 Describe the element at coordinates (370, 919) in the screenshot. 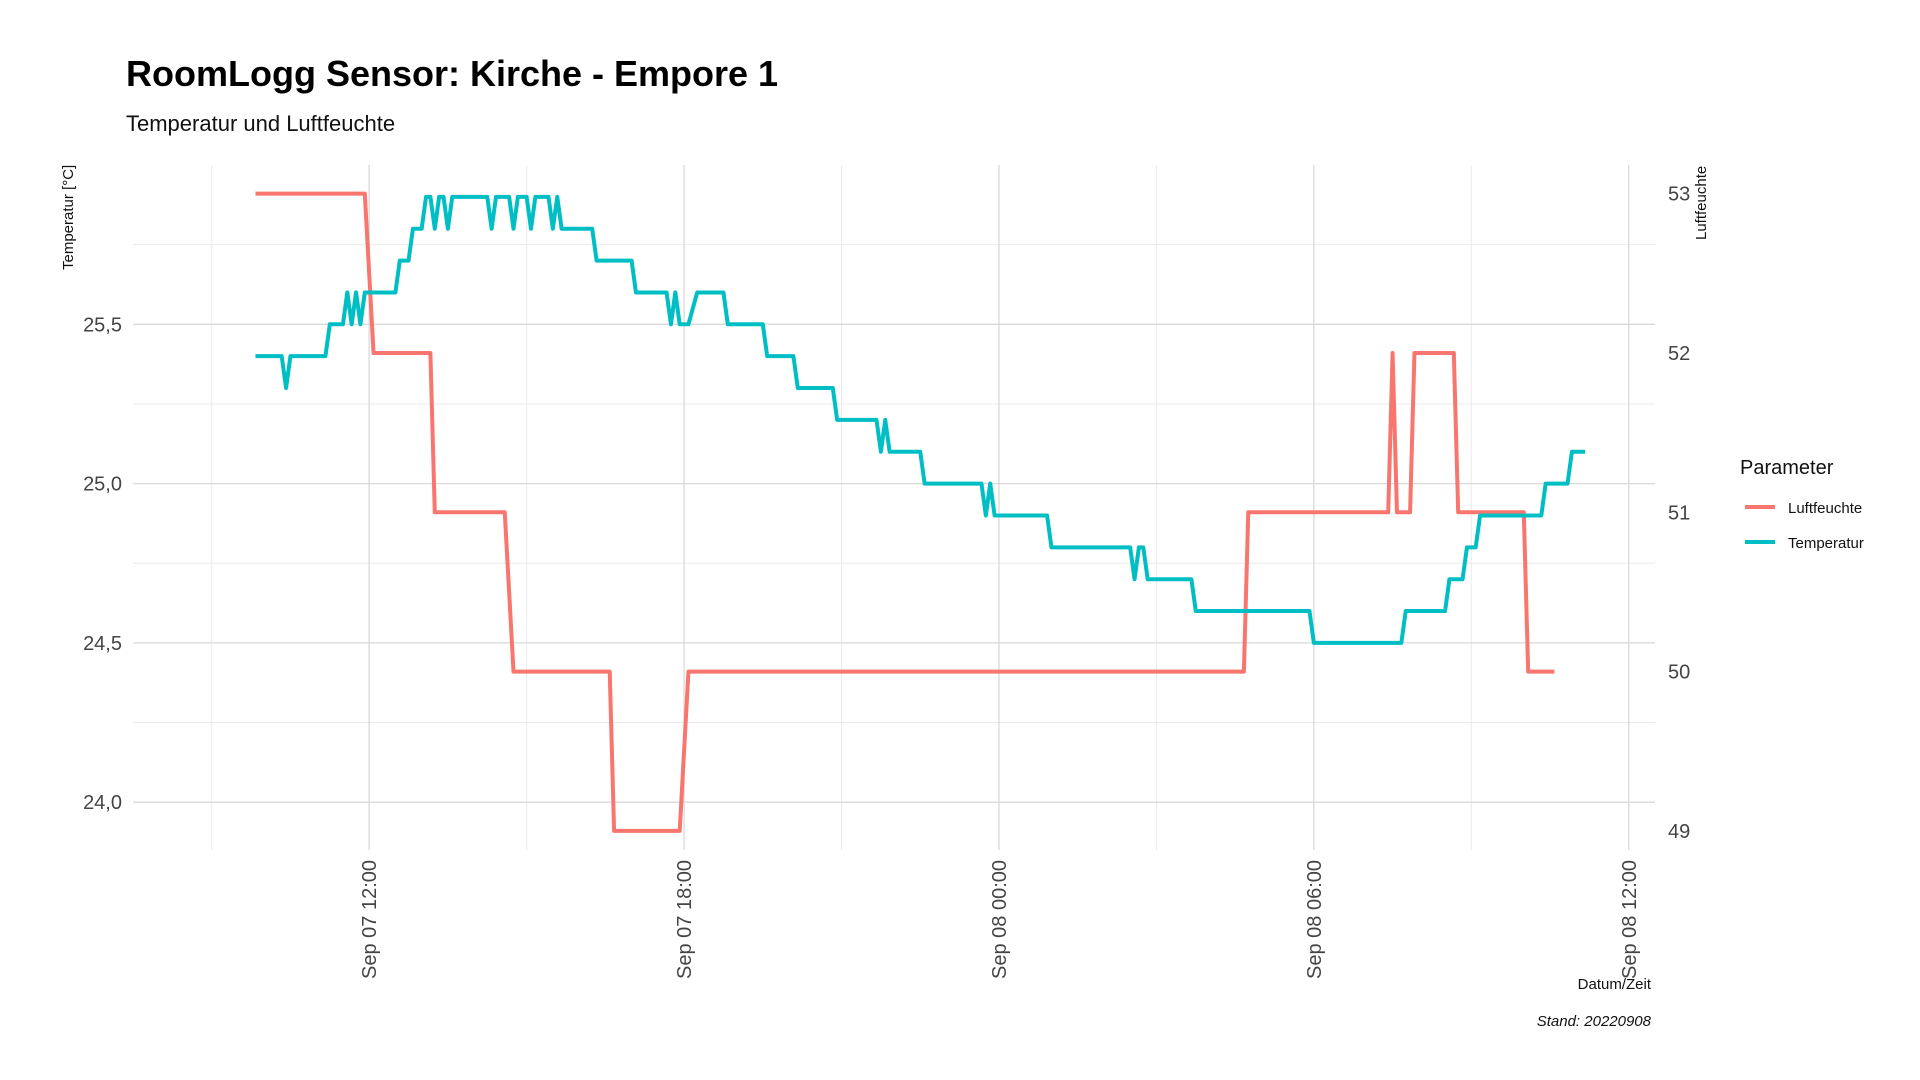

I see `x-tick-label: Sep 07 12:00` at that location.